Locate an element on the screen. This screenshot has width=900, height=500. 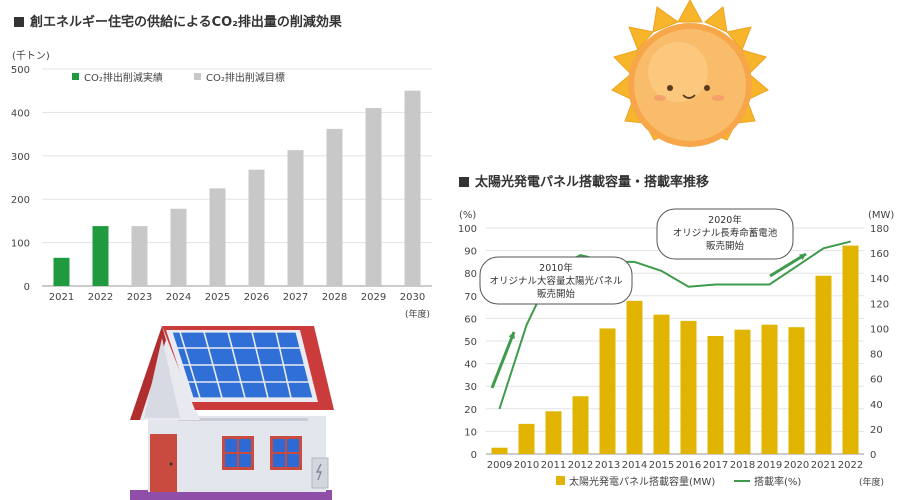
x-tick-label: 2027 is located at coordinates (295, 297).